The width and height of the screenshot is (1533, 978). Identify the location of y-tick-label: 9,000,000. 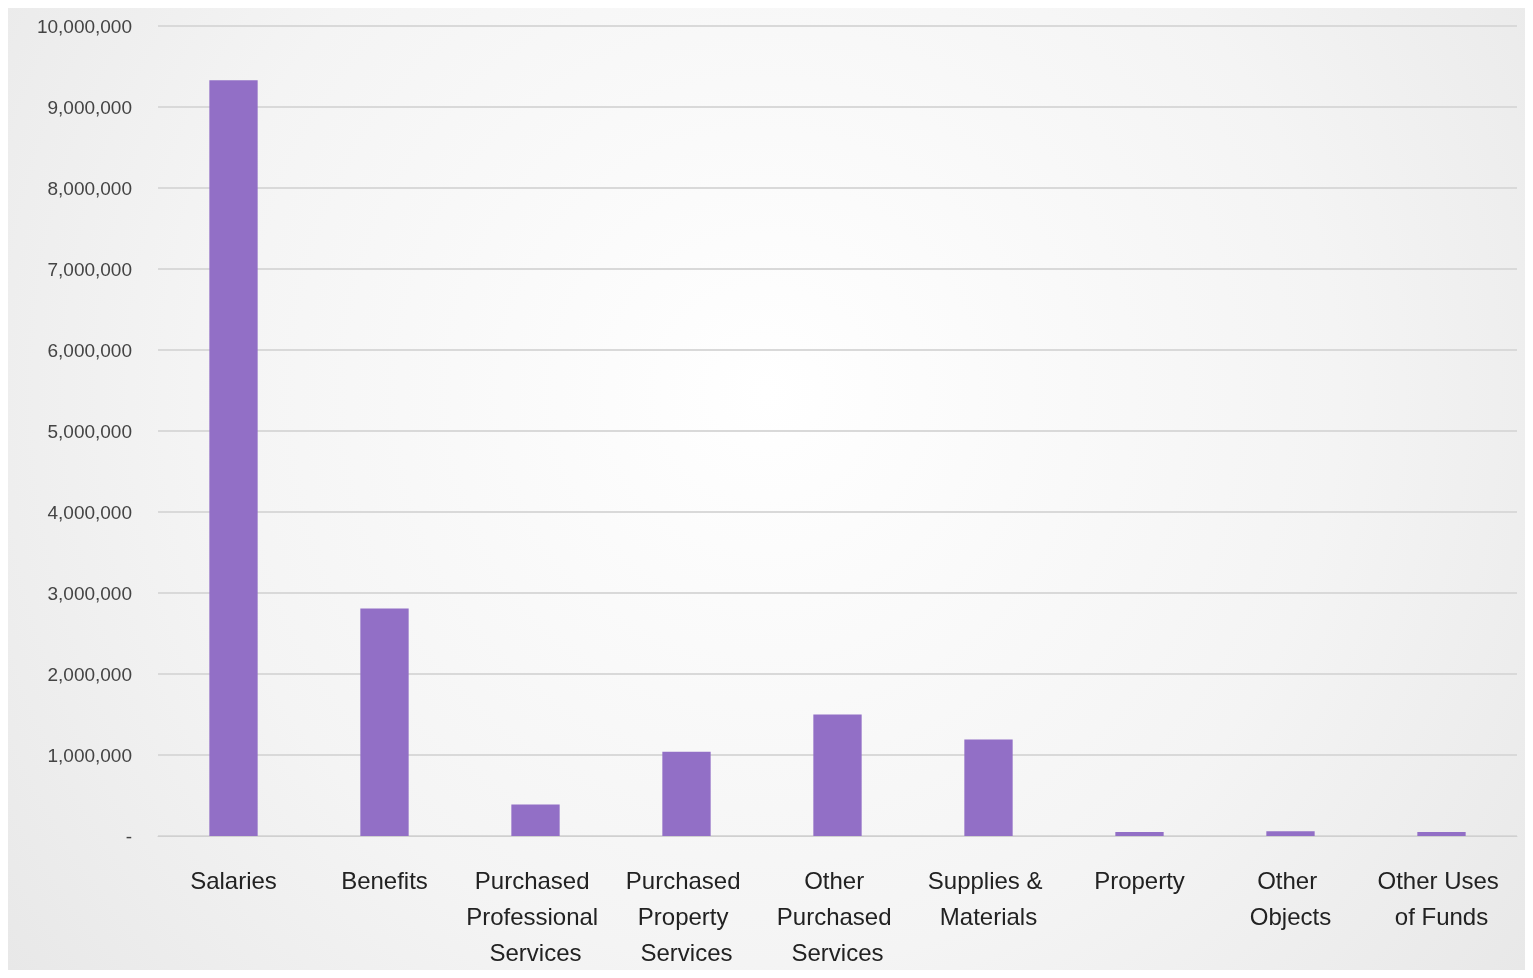
(89, 107).